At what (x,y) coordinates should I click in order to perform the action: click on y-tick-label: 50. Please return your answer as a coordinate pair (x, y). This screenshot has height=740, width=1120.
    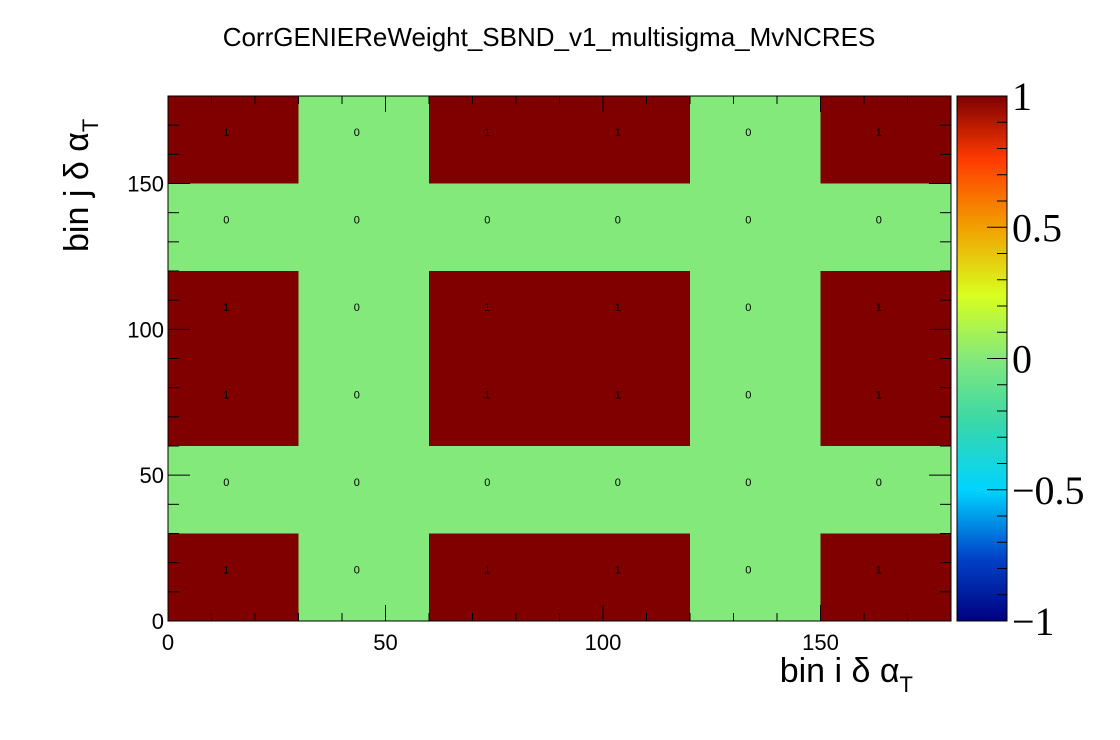
    Looking at the image, I should click on (152, 475).